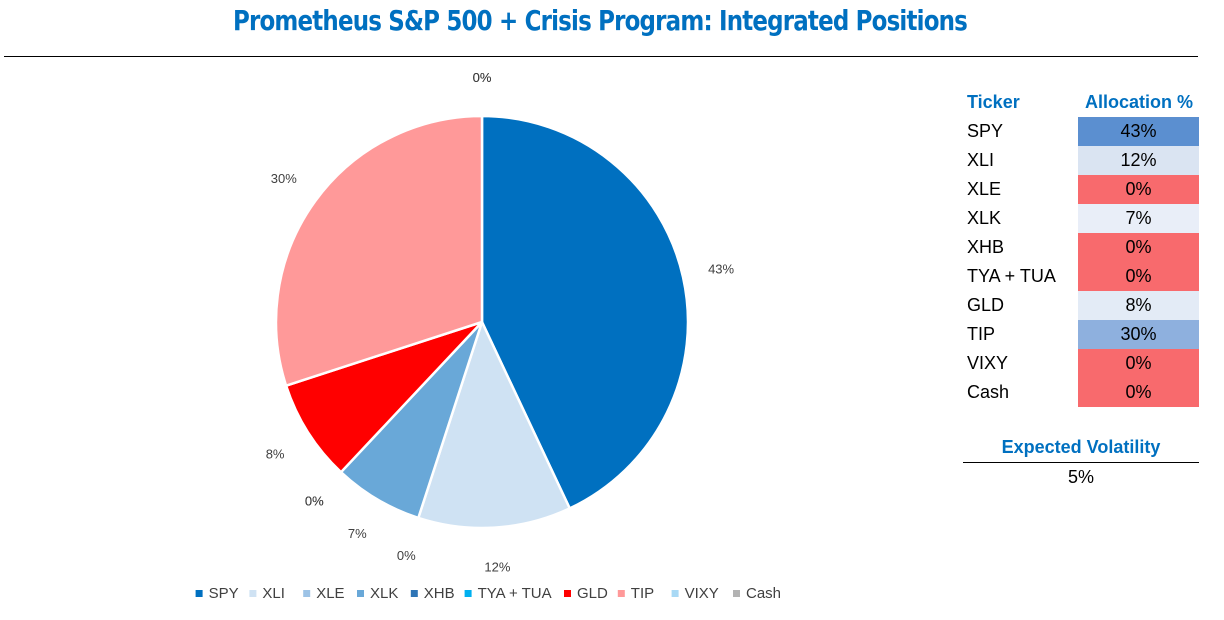 The height and width of the screenshot is (620, 1224). I want to click on legend-item-xli: XLI, so click(267, 593).